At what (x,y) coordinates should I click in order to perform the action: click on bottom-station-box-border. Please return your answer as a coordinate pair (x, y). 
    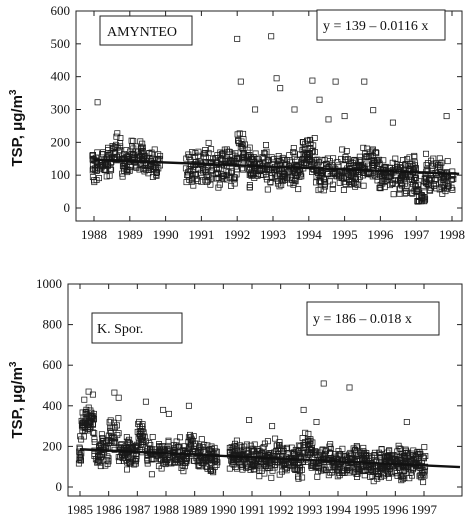
    Looking at the image, I should click on (137, 328).